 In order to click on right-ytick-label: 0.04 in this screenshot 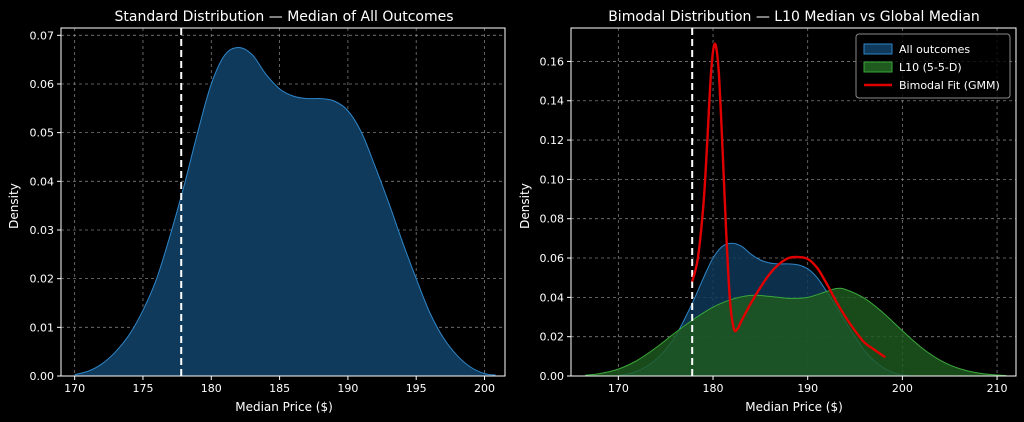, I will do `click(552, 297)`.